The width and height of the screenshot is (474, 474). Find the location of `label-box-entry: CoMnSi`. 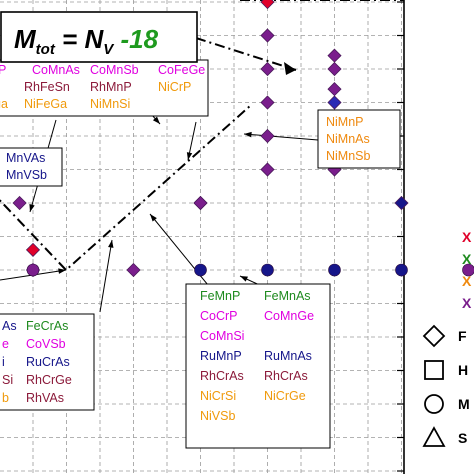

label-box-entry: CoMnSi is located at coordinates (222, 336).